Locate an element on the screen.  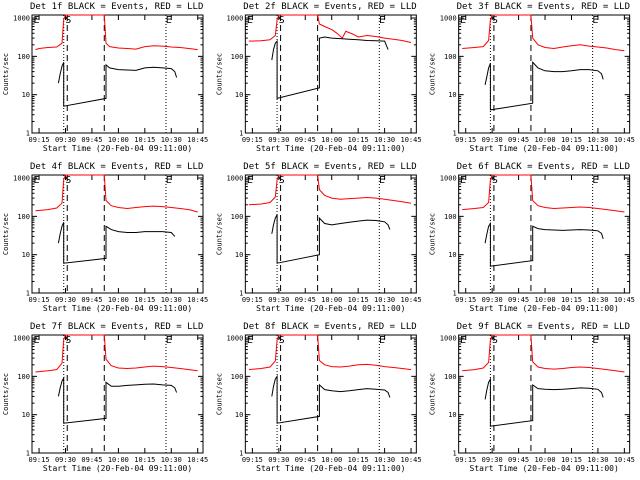
y-tick-label: 1 is located at coordinates (28, 294).